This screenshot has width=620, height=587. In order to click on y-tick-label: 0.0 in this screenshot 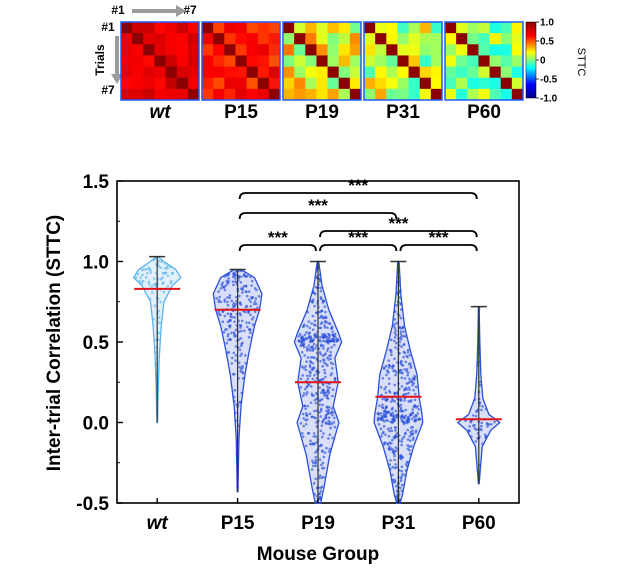, I will do `click(96, 424)`.